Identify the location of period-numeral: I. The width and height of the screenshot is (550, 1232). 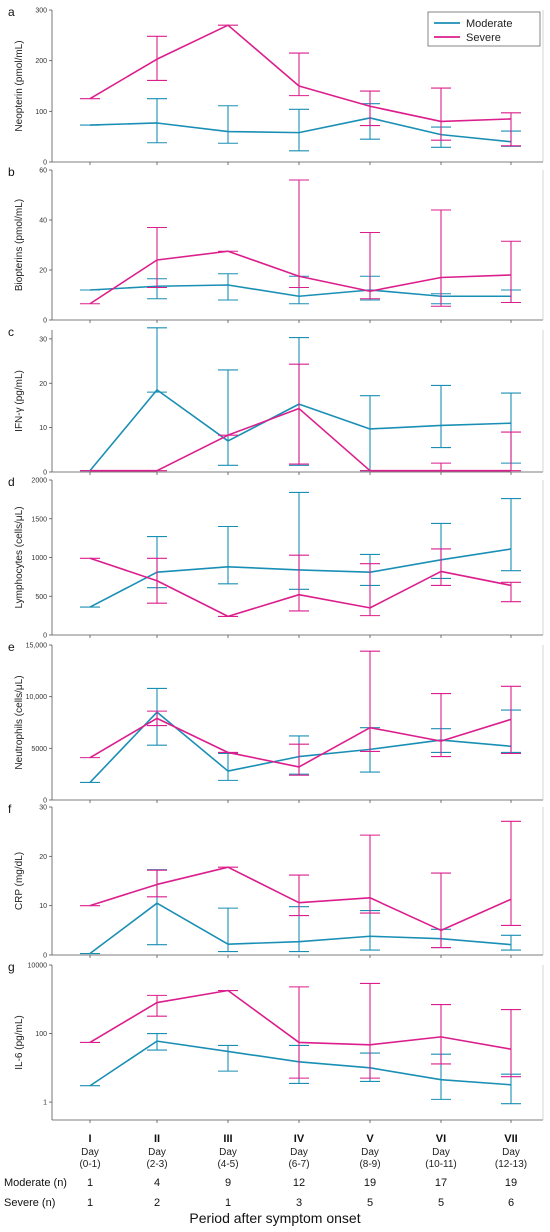
(90, 1139).